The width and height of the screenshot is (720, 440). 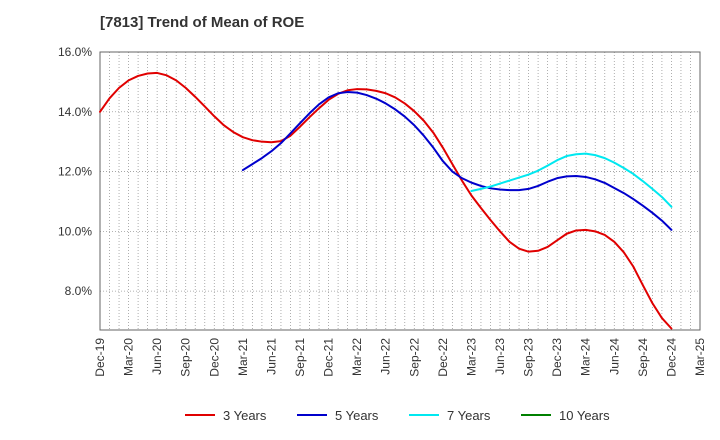 What do you see at coordinates (245, 415) in the screenshot?
I see `legend-label-3-years: 3 Years` at bounding box center [245, 415].